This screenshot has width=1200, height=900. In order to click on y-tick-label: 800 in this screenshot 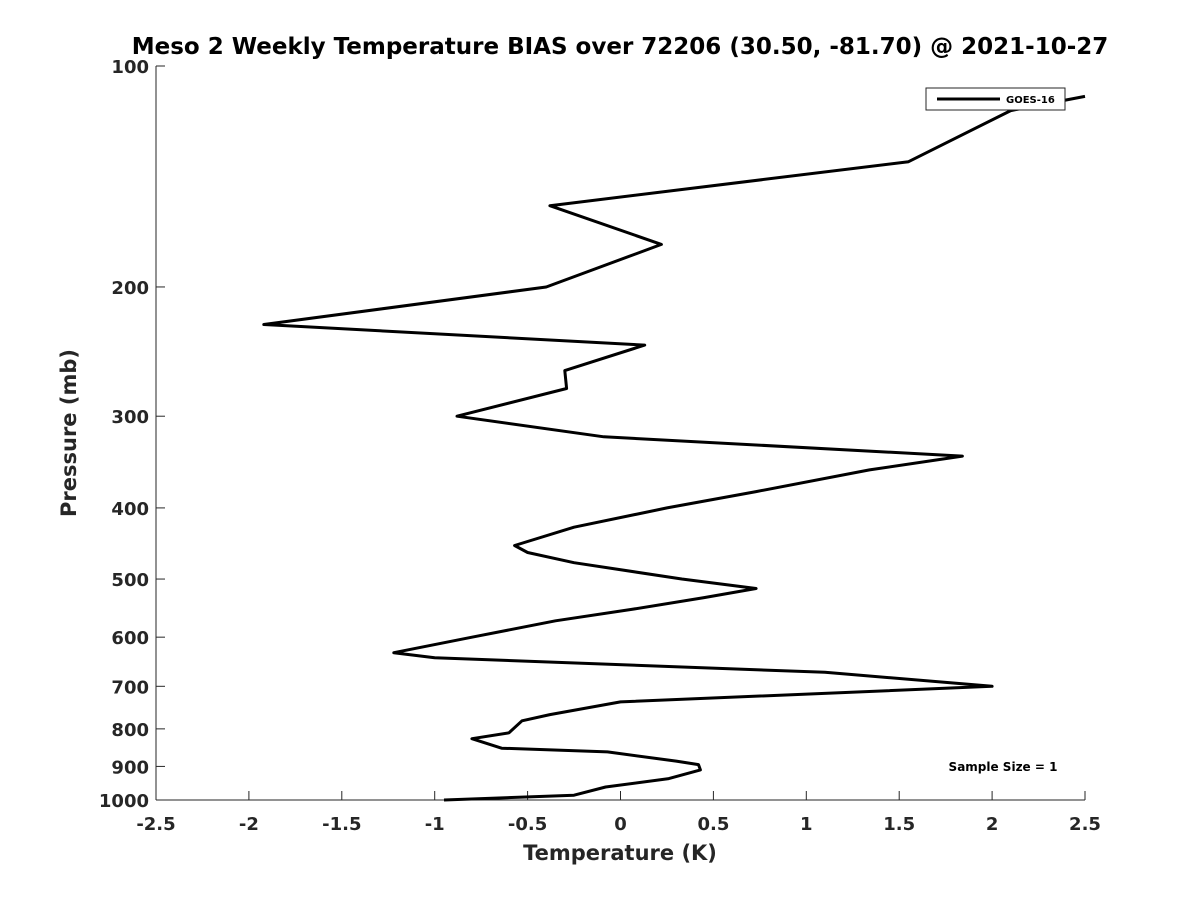, I will do `click(130, 730)`.